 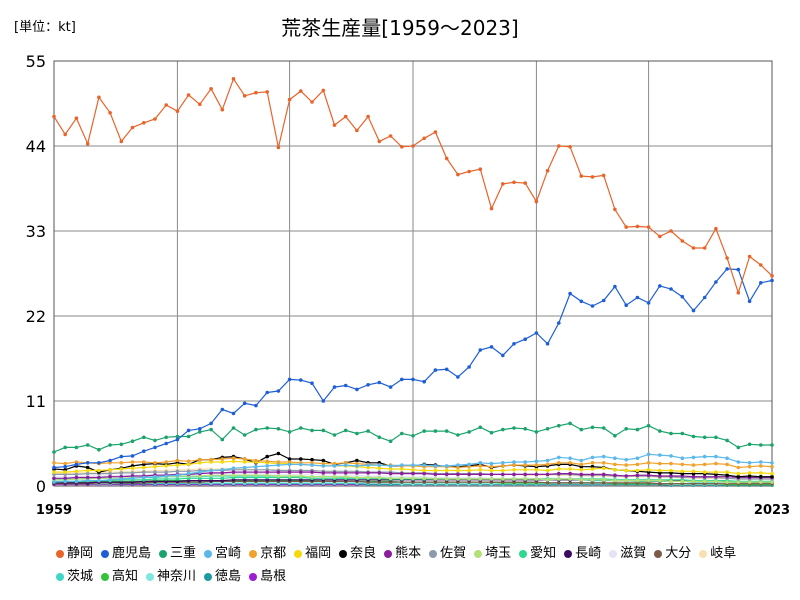 What do you see at coordinates (177, 510) in the screenshot?
I see `x-tick-label: 1970` at bounding box center [177, 510].